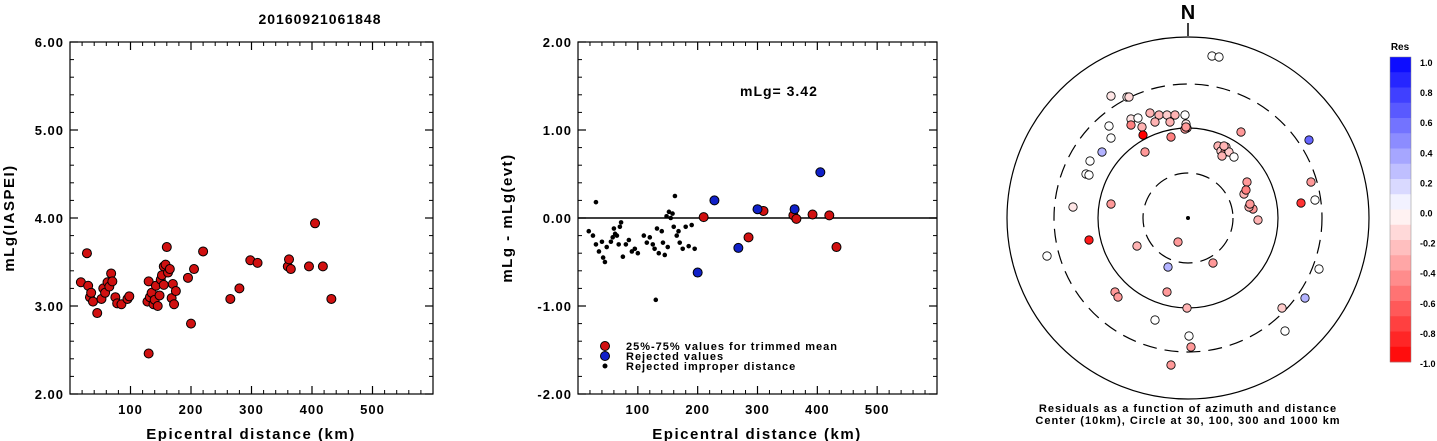 The width and height of the screenshot is (1437, 441). Describe the element at coordinates (1428, 244) in the screenshot. I see `colorbar-tick-label: -0.2` at that location.